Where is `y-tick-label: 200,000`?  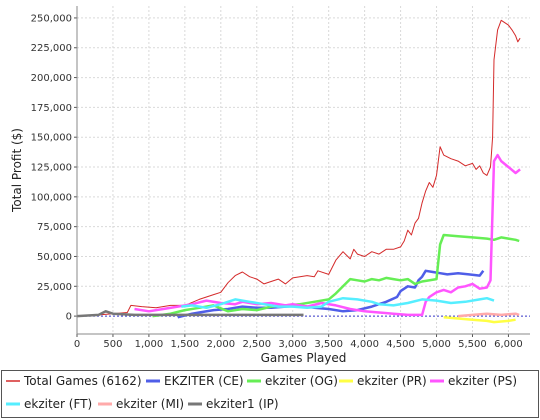
y-tick-label: 200,000 is located at coordinates (51, 78).